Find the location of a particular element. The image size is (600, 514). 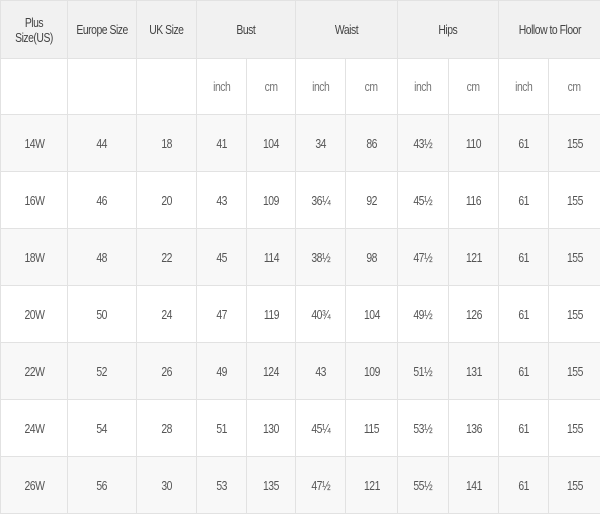

cell-value: 48 is located at coordinates (102, 257).